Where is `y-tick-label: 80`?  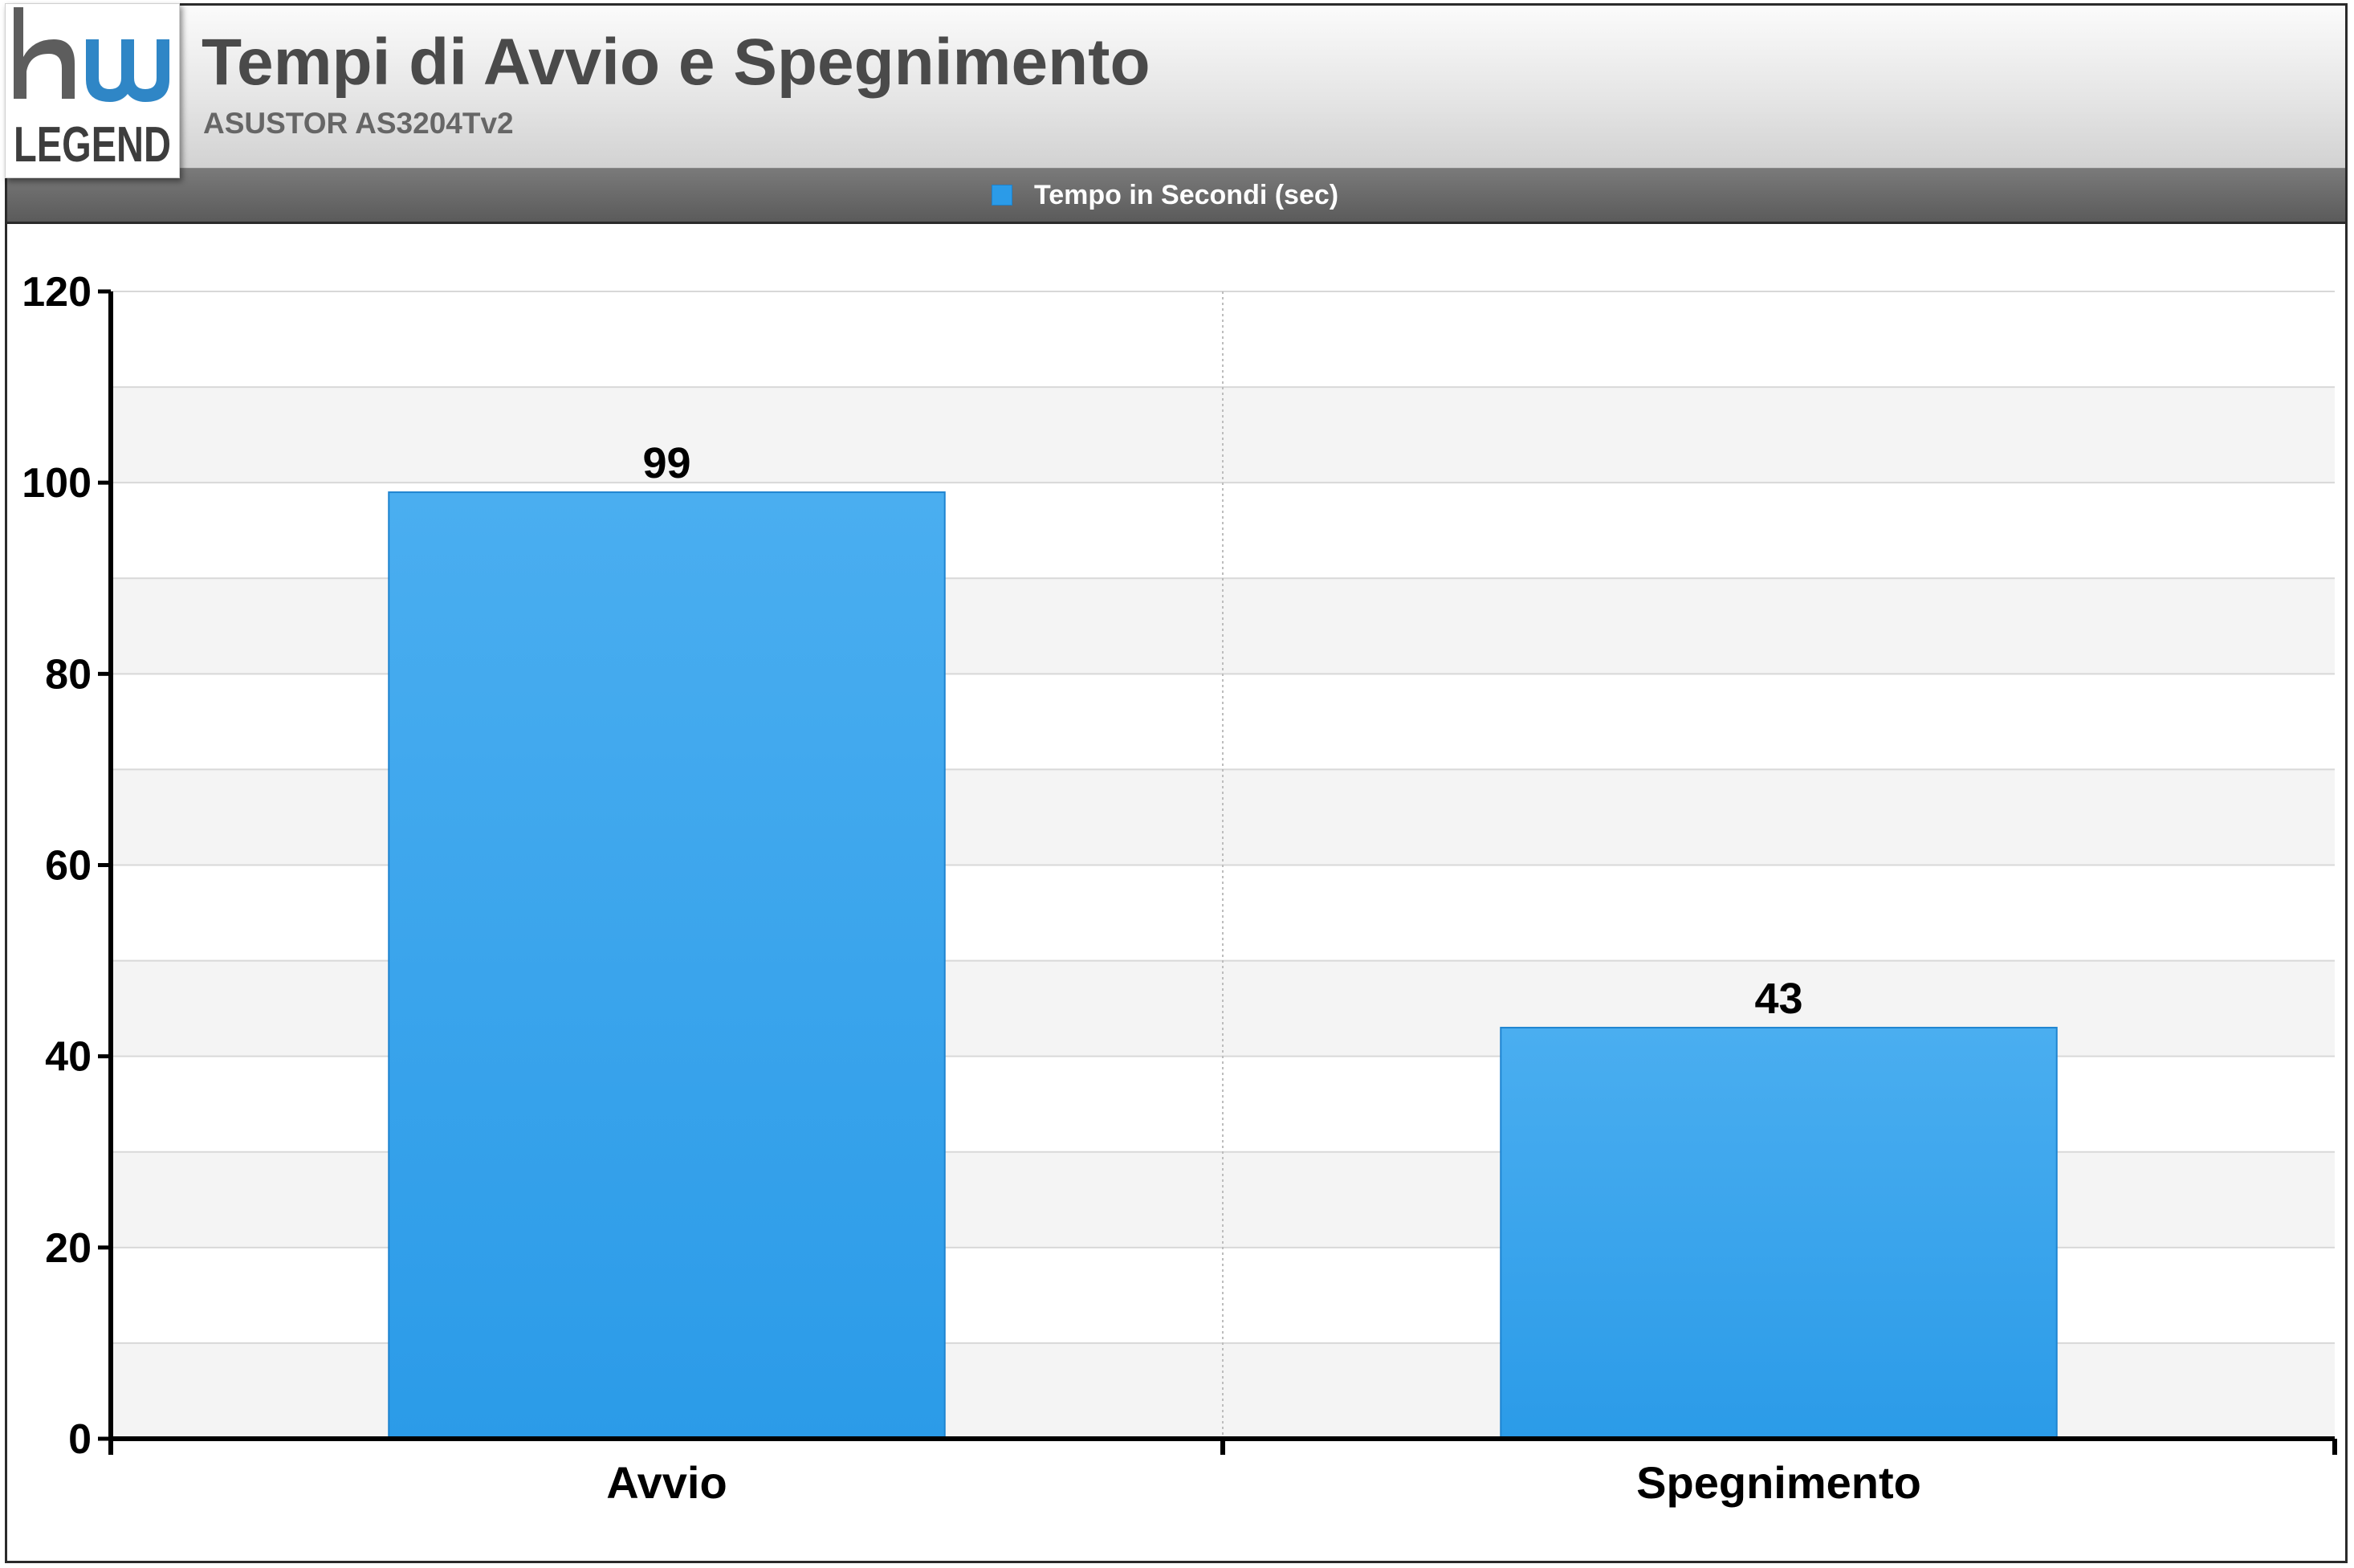 y-tick-label: 80 is located at coordinates (68, 674).